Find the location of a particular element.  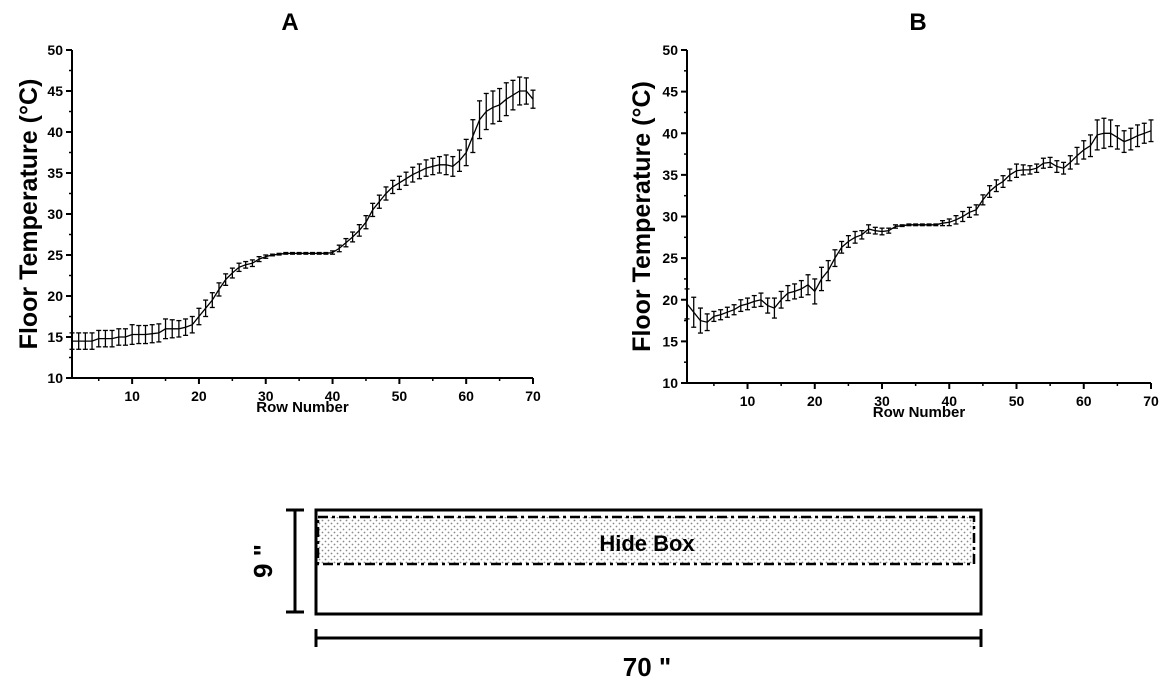

series-line-a is located at coordinates (303, 216).